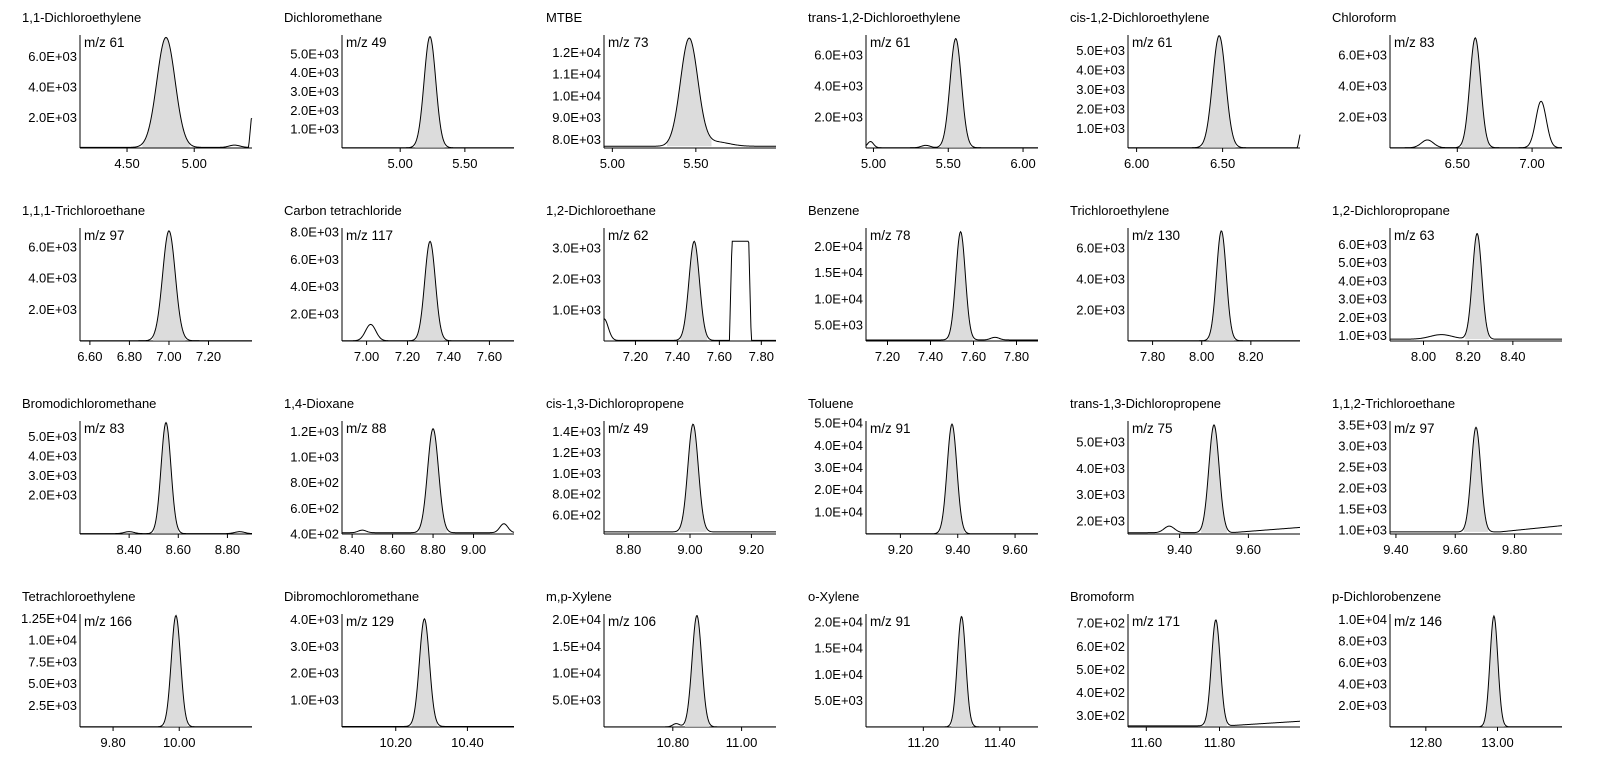 Image resolution: width=1600 pixels, height=778 pixels. What do you see at coordinates (314, 508) in the screenshot?
I see `y-tick-label: 6.0E+02` at bounding box center [314, 508].